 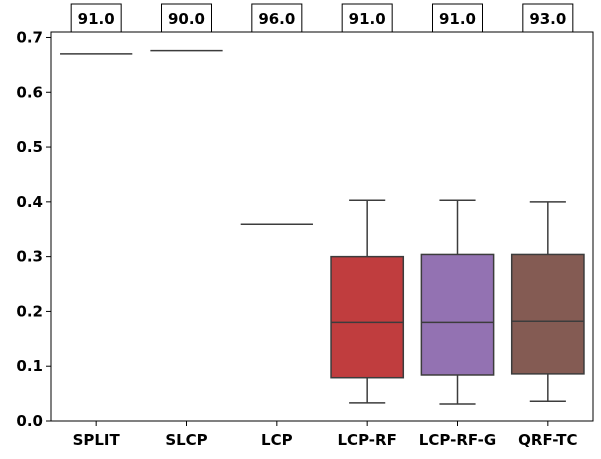 What do you see at coordinates (29, 366) in the screenshot?
I see `y-tick-label: 0.1` at bounding box center [29, 366].